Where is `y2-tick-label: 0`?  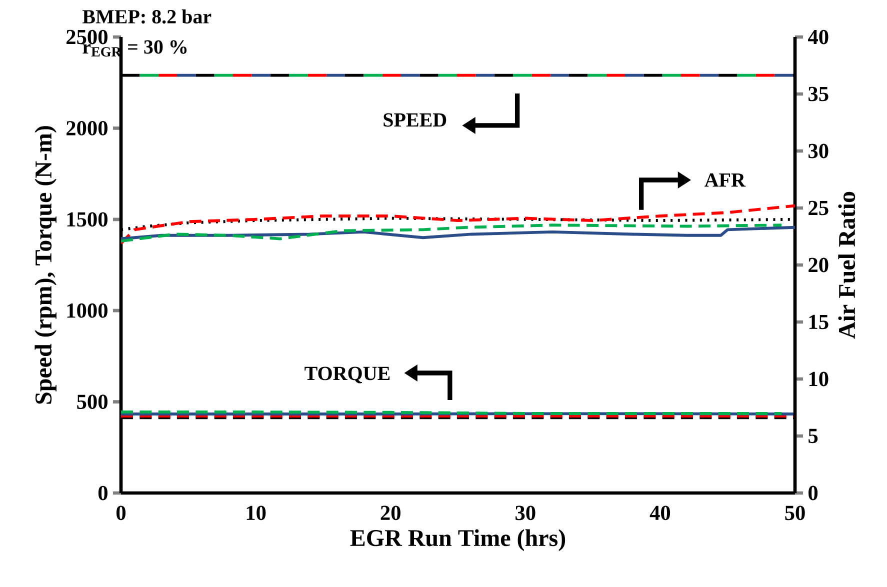 y2-tick-label: 0 is located at coordinates (813, 493).